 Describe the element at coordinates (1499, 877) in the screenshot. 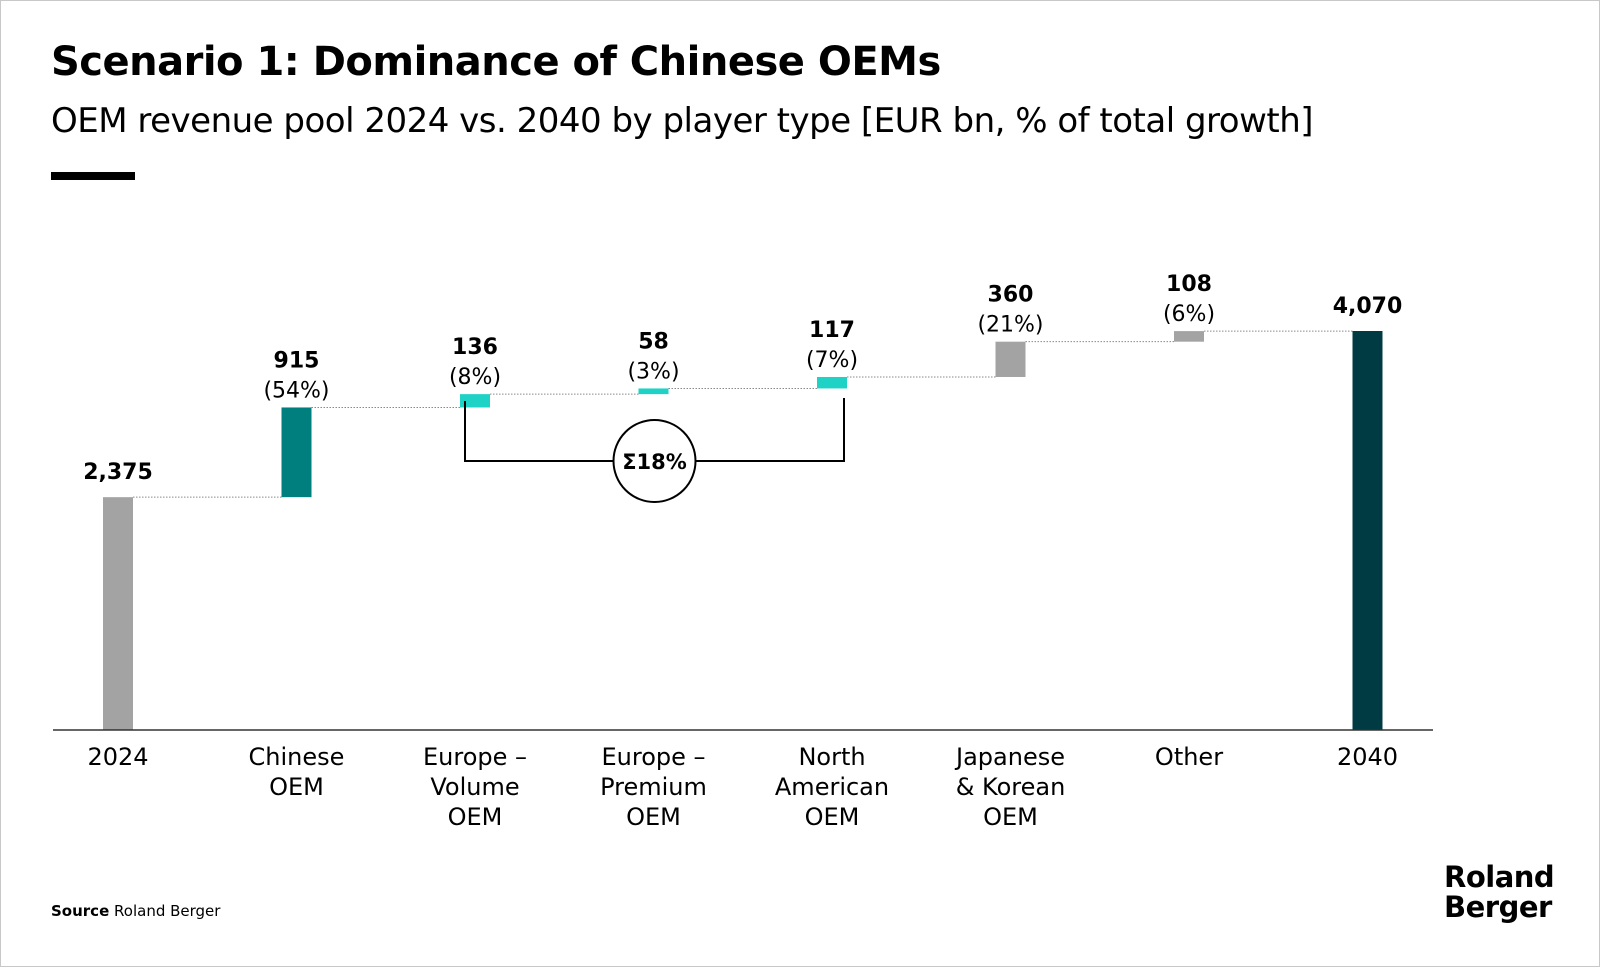

I see `logo-line-1: Roland` at that location.